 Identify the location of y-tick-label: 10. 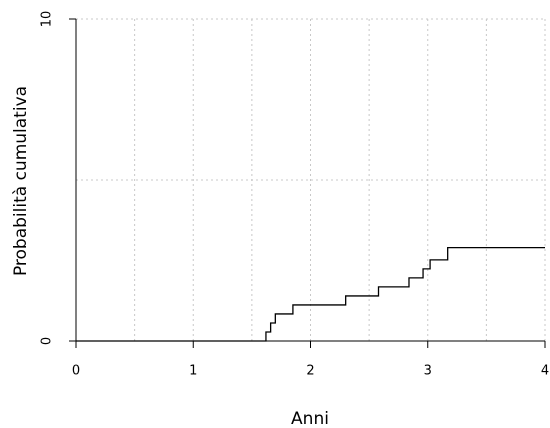
(47, 19).